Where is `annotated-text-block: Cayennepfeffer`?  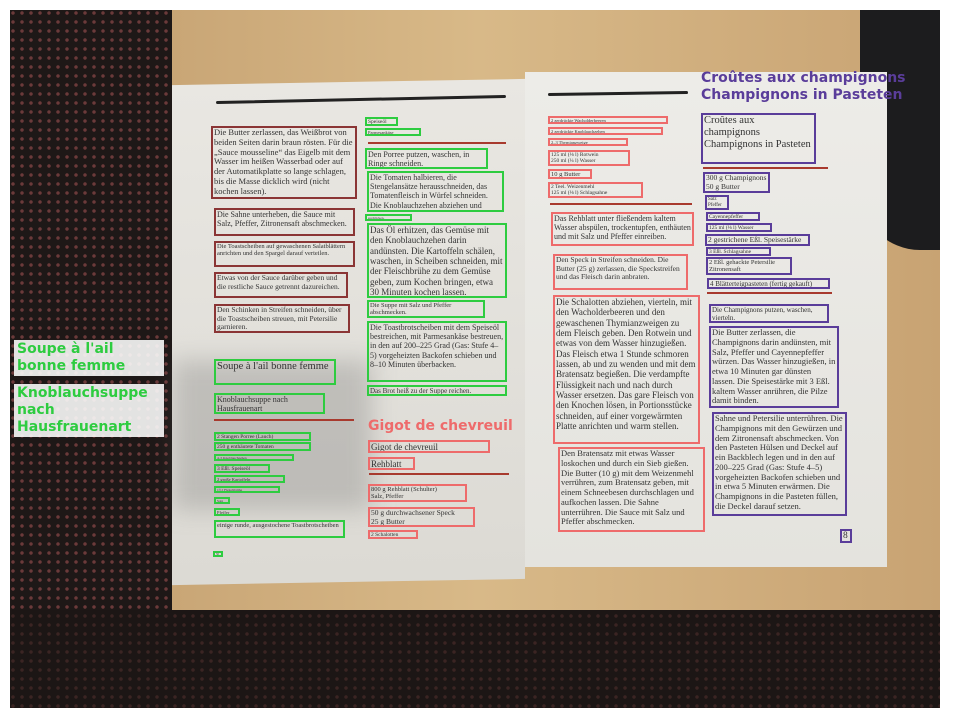
annotated-text-block: Cayennepfeffer is located at coordinates (733, 216).